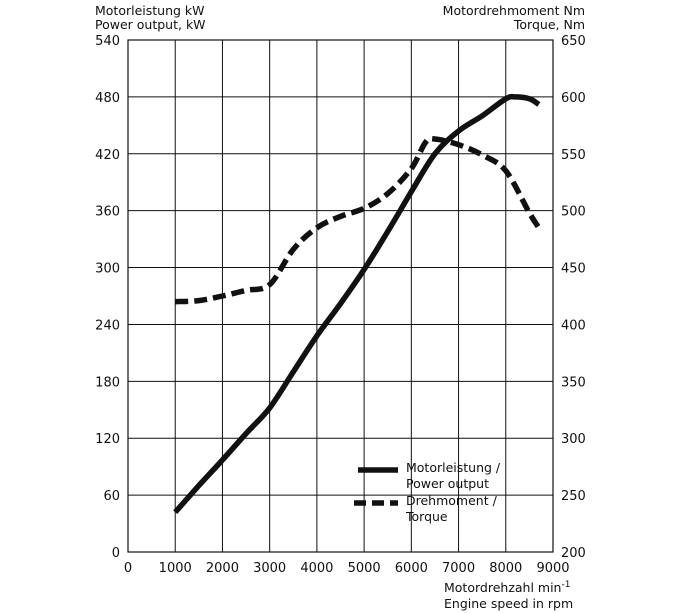  What do you see at coordinates (447, 483) in the screenshot?
I see `legend-power-line2: Power output` at bounding box center [447, 483].